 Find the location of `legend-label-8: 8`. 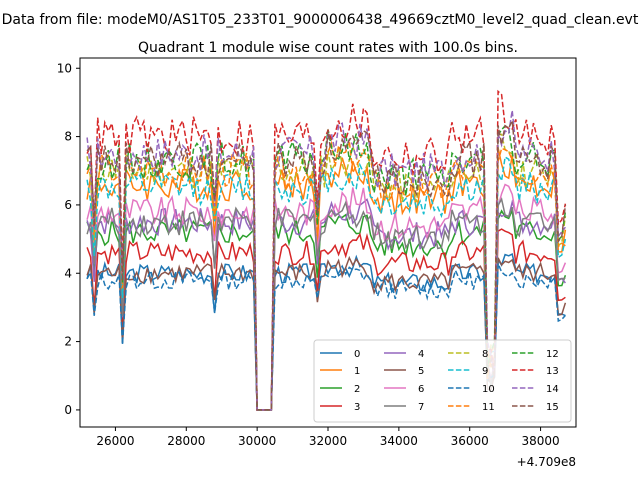

legend-label-8: 8 is located at coordinates (485, 354).